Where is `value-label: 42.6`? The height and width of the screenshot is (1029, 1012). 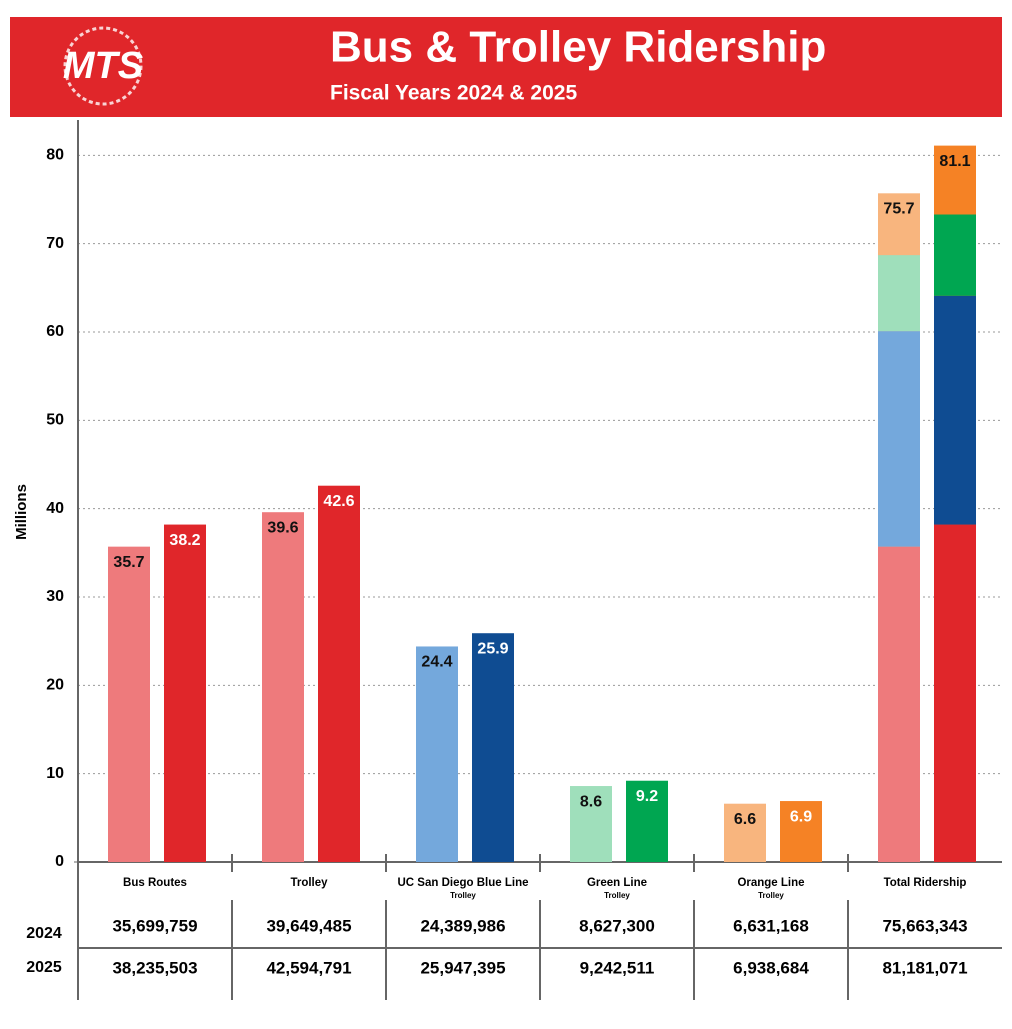 value-label: 42.6 is located at coordinates (338, 501).